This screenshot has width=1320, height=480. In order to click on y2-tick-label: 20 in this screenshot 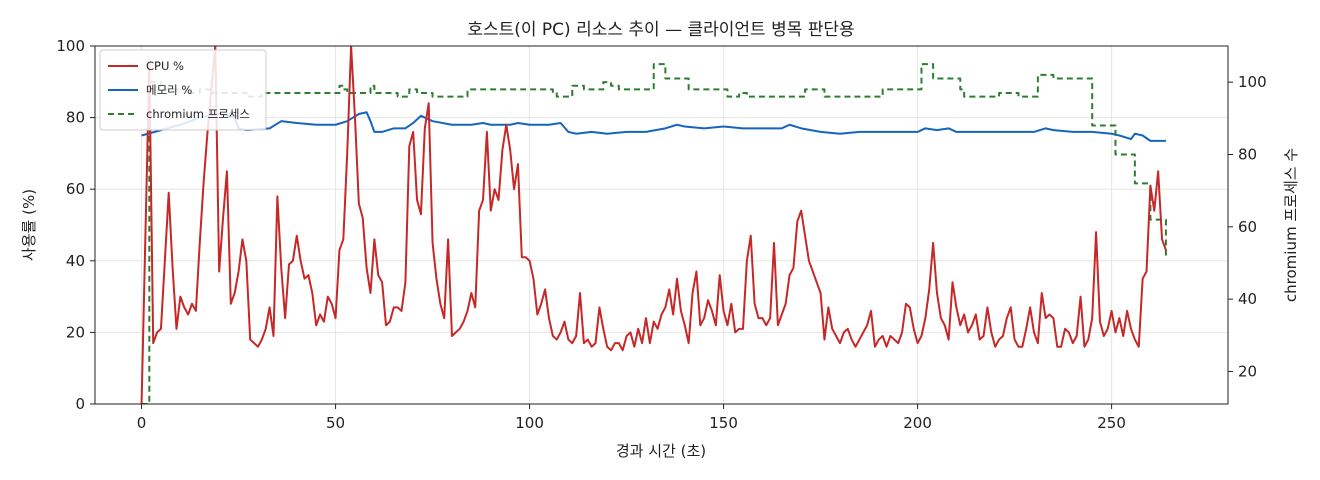, I will do `click(1247, 371)`.